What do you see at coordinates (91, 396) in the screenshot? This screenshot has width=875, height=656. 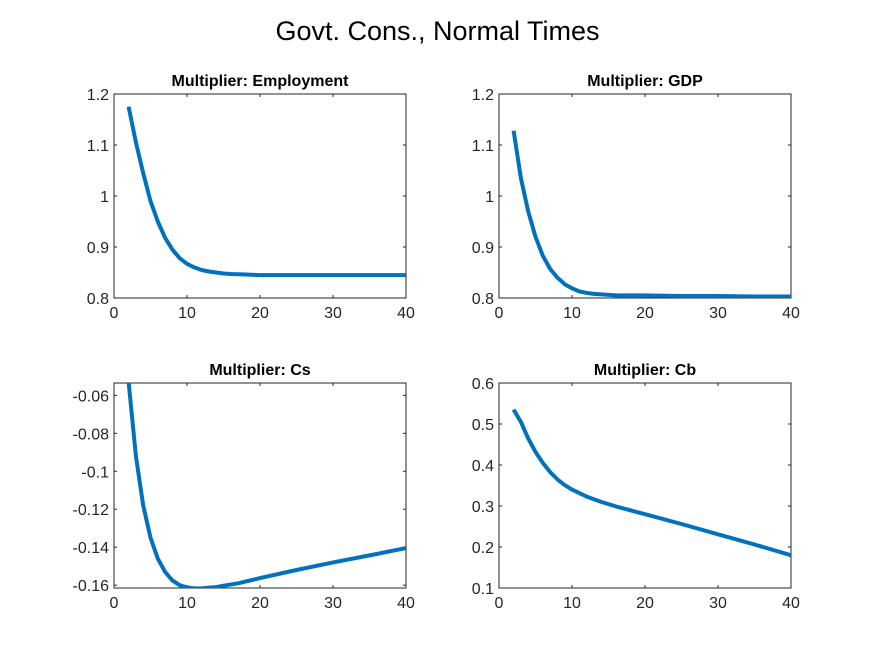 I see `y-tick-label: -0.06` at bounding box center [91, 396].